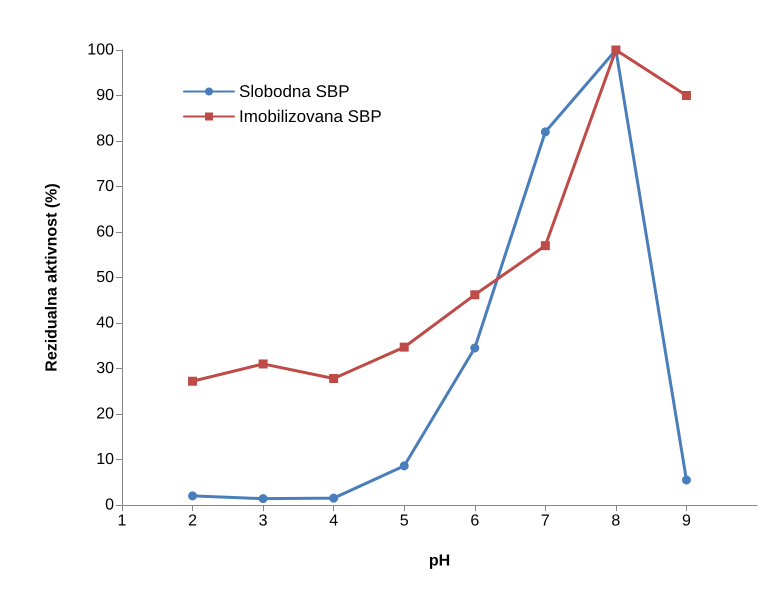  I want to click on y-tick-label: 40, so click(105, 323).